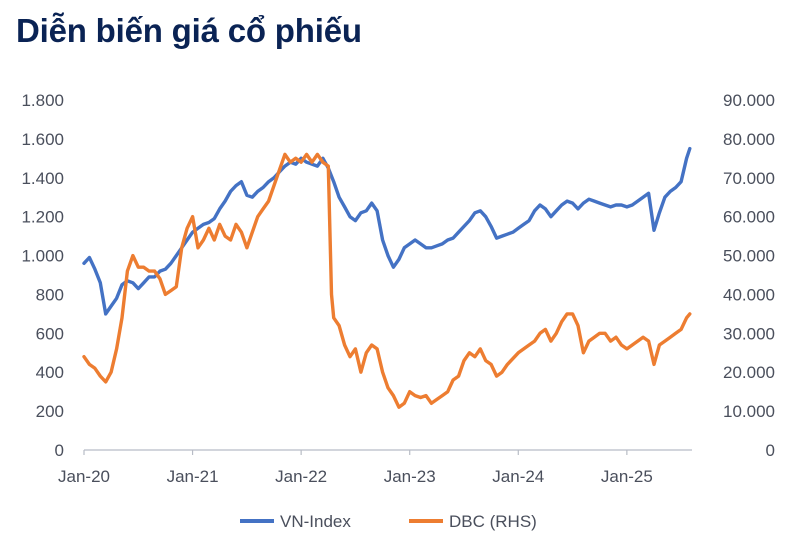  I want to click on right-tick-label: 0, so click(770, 450).